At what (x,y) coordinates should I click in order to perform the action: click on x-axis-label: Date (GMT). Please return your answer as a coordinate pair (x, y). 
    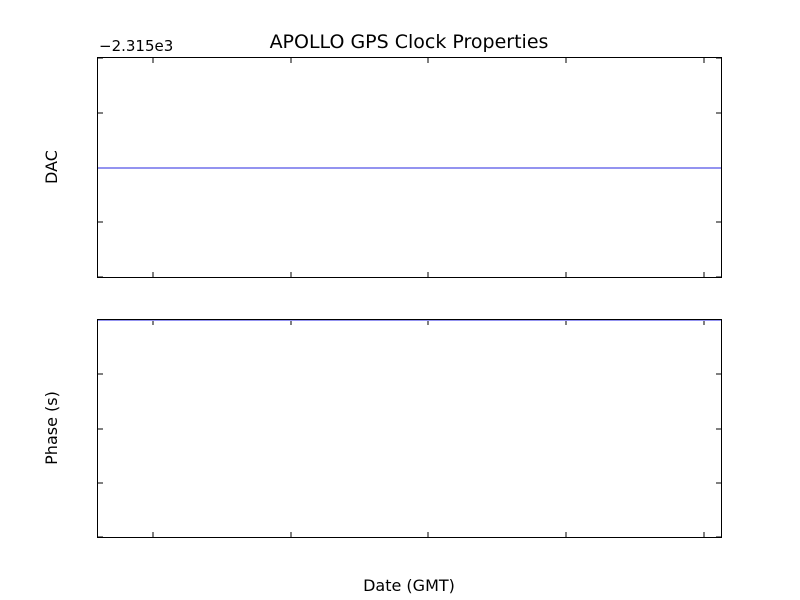
    Looking at the image, I should click on (409, 585).